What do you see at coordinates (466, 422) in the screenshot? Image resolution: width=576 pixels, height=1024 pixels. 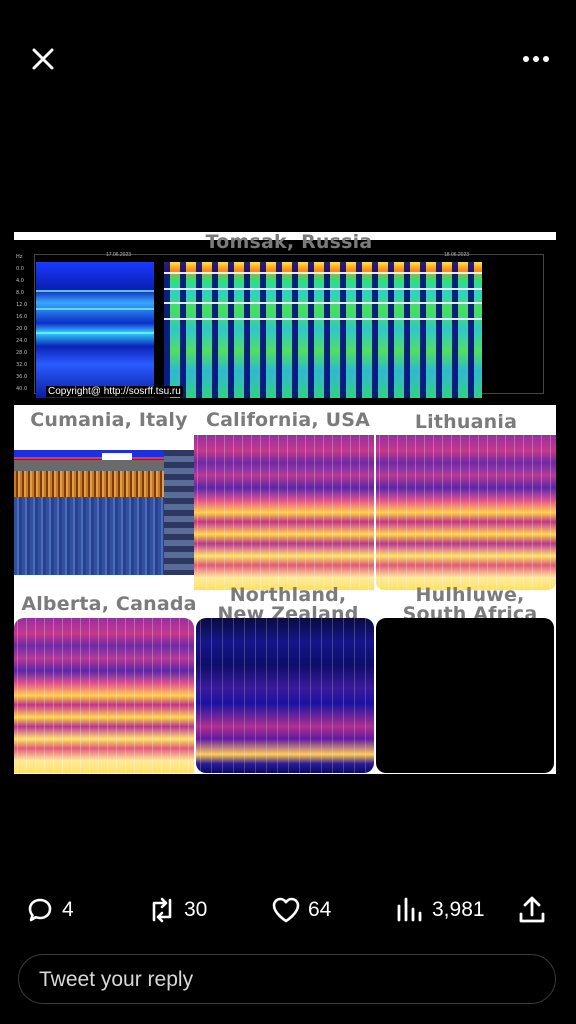 I see `label-lithuania: Lithuania` at bounding box center [466, 422].